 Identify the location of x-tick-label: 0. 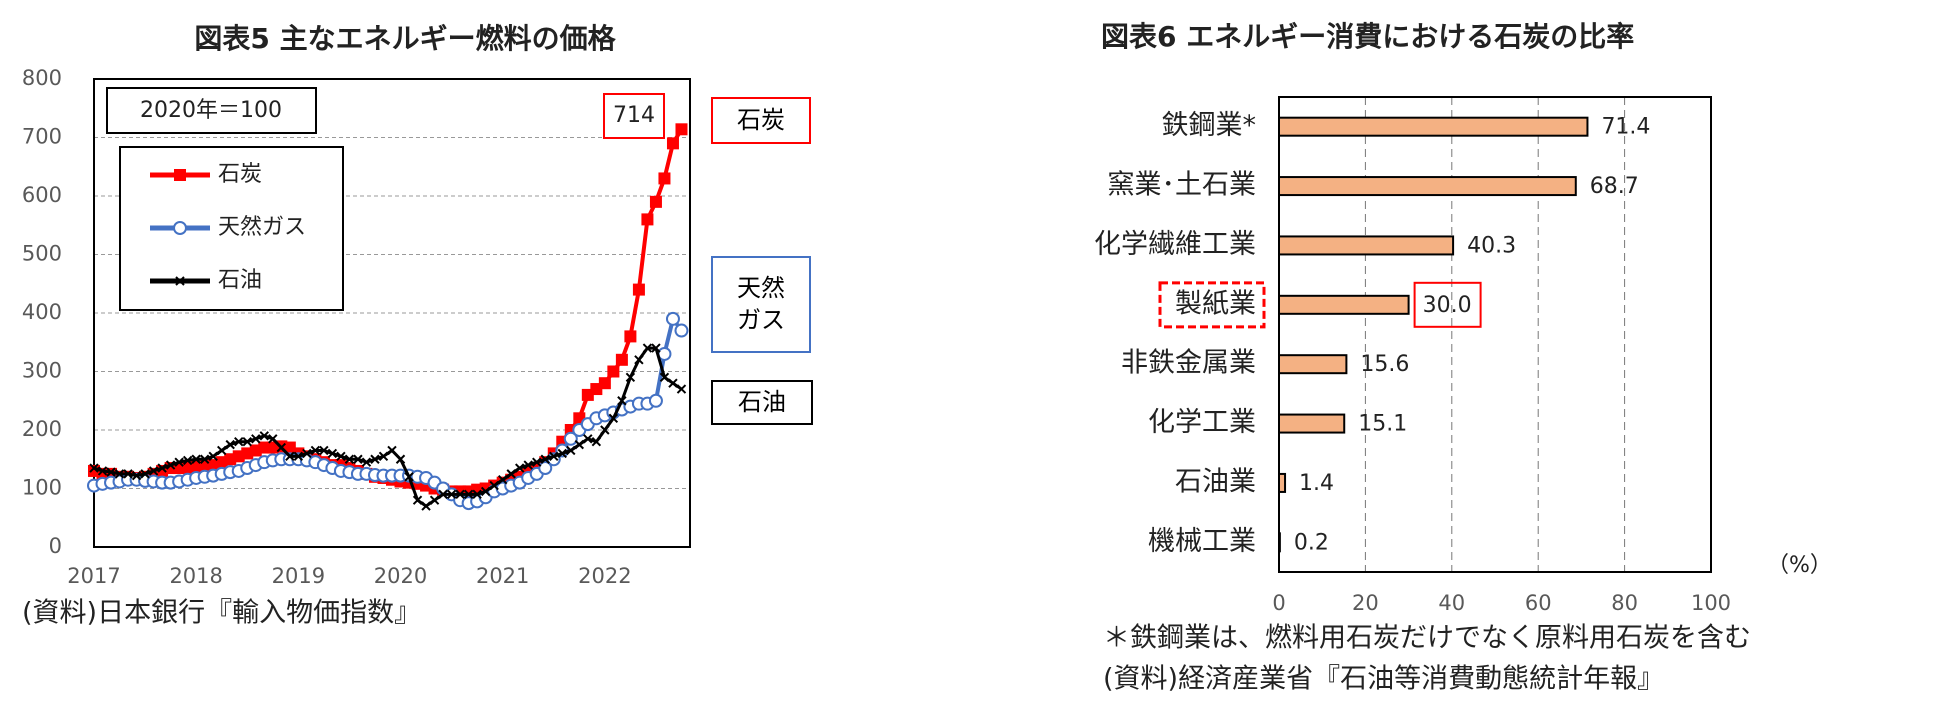
(1278, 603).